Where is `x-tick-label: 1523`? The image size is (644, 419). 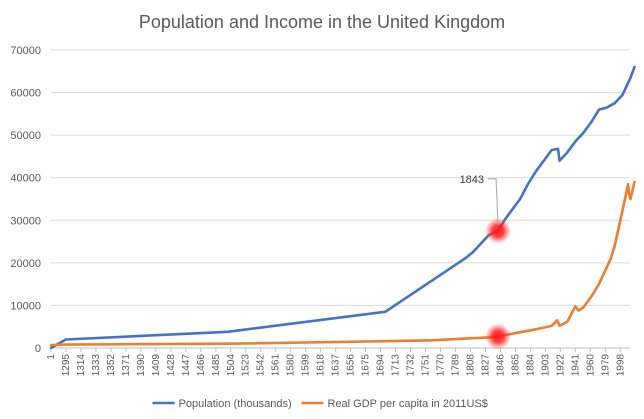 x-tick-label: 1523 is located at coordinates (246, 365).